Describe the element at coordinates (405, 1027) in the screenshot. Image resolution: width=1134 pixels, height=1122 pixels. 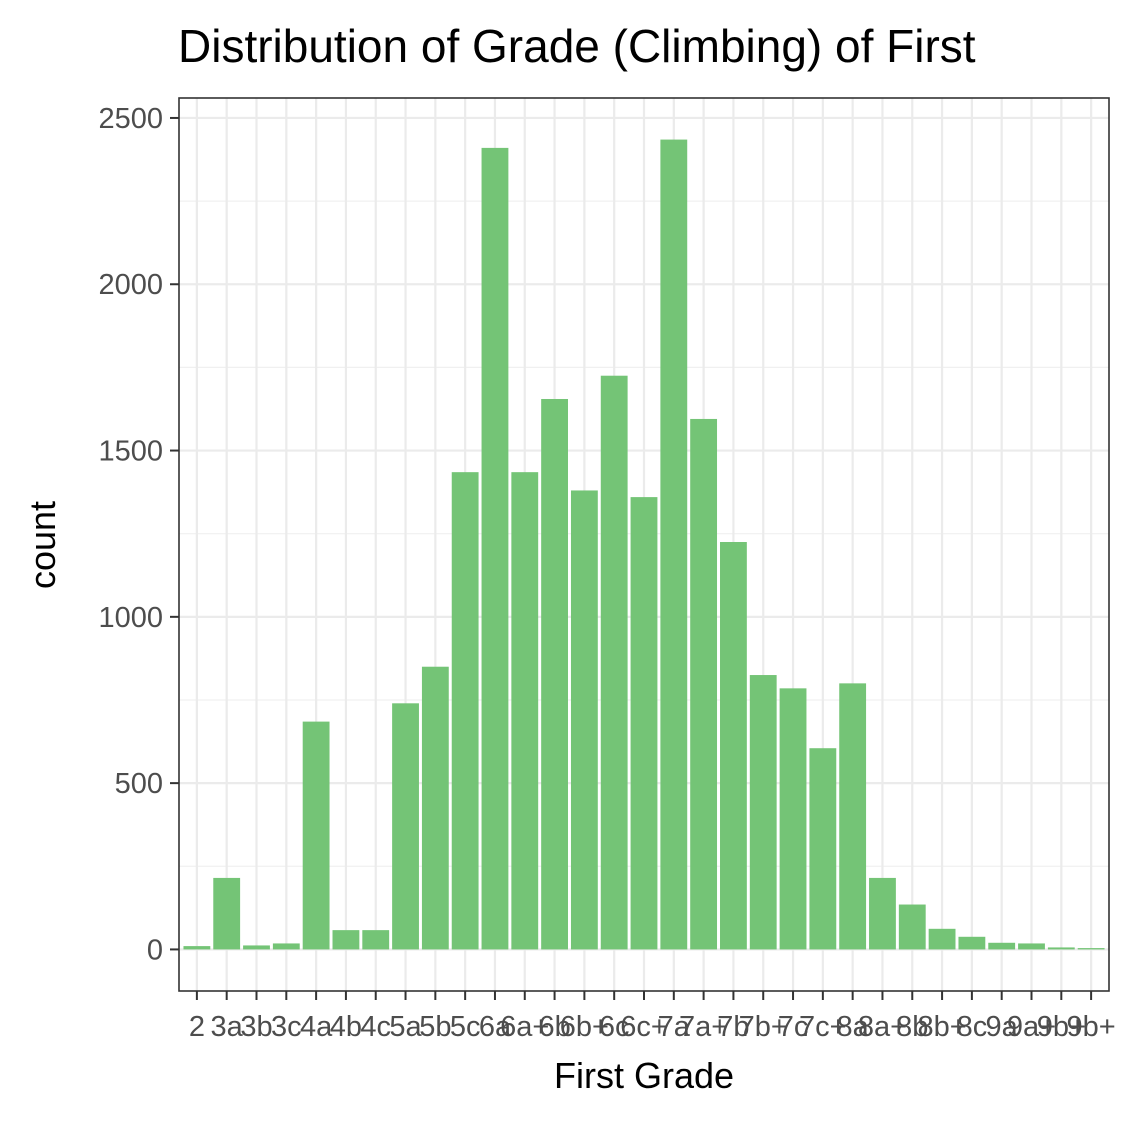
I see `x-tick-label: 5a` at that location.